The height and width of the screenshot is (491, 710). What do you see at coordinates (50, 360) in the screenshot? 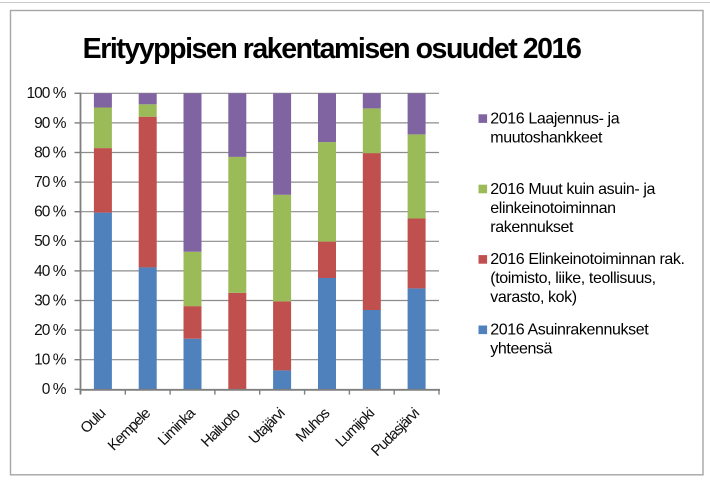
I see `svg-text: 10 %` at bounding box center [50, 360].